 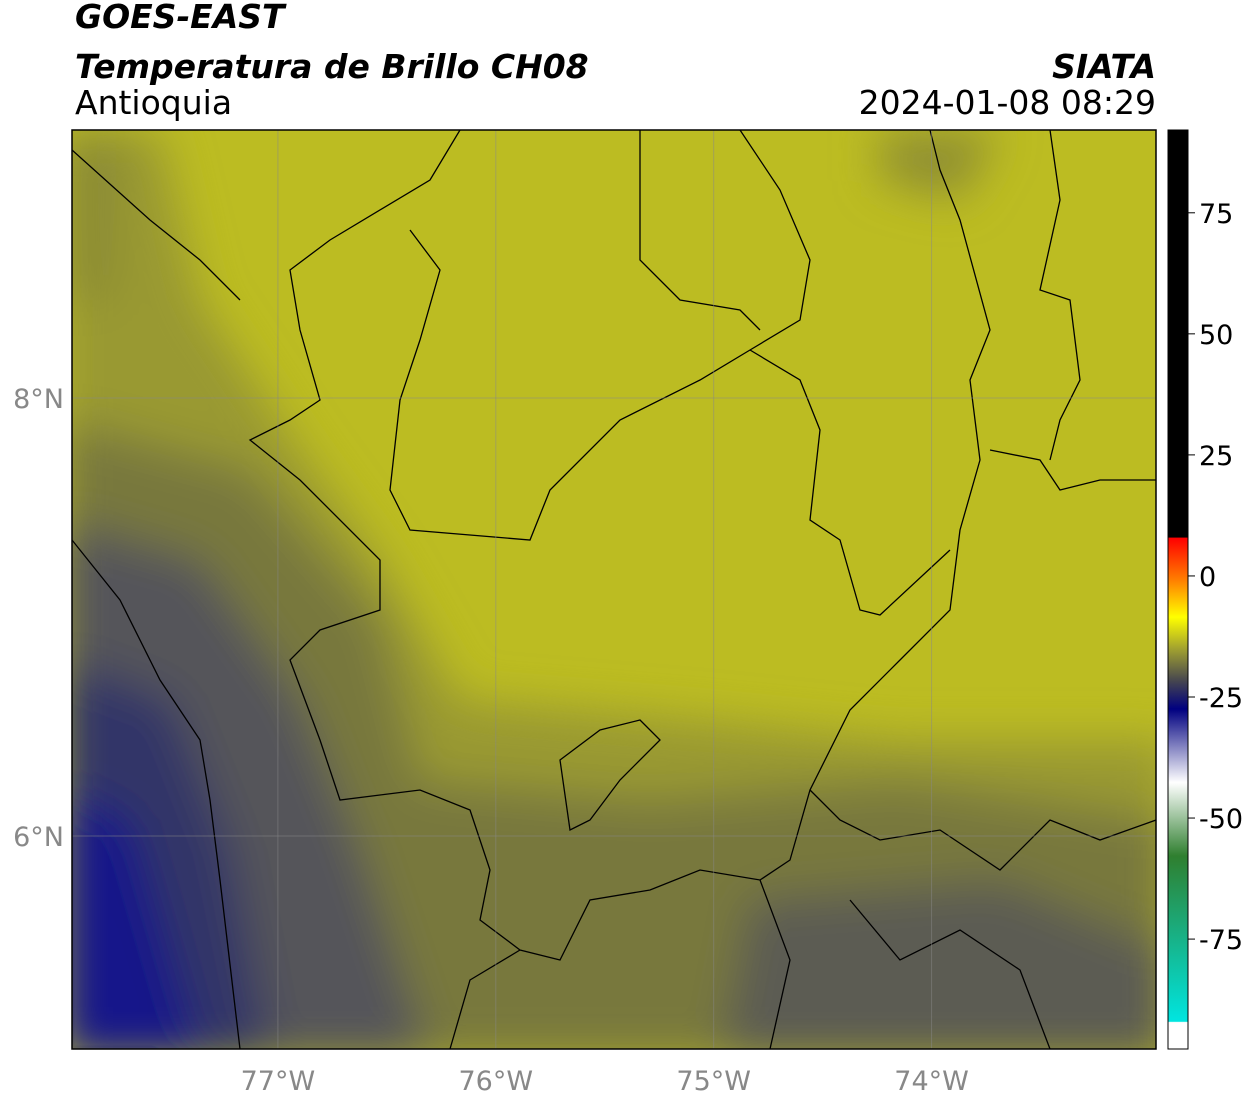 I want to click on lon-label: 74°W, so click(x=931, y=1081).